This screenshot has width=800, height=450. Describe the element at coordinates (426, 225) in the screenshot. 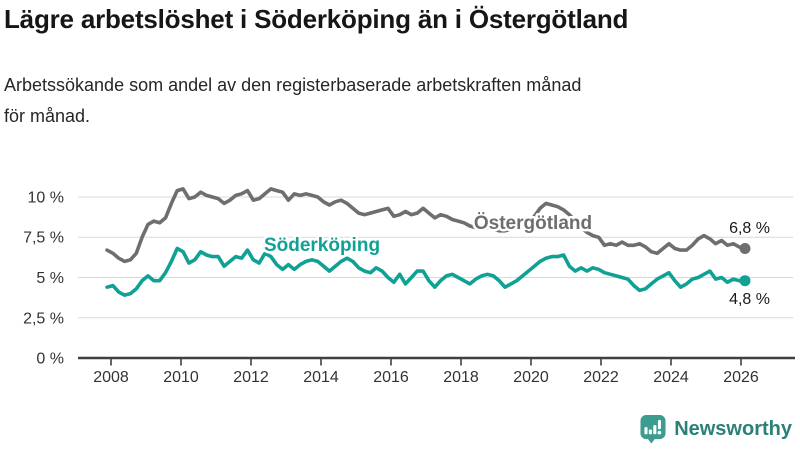

I see `series-line-ostergotland` at that location.